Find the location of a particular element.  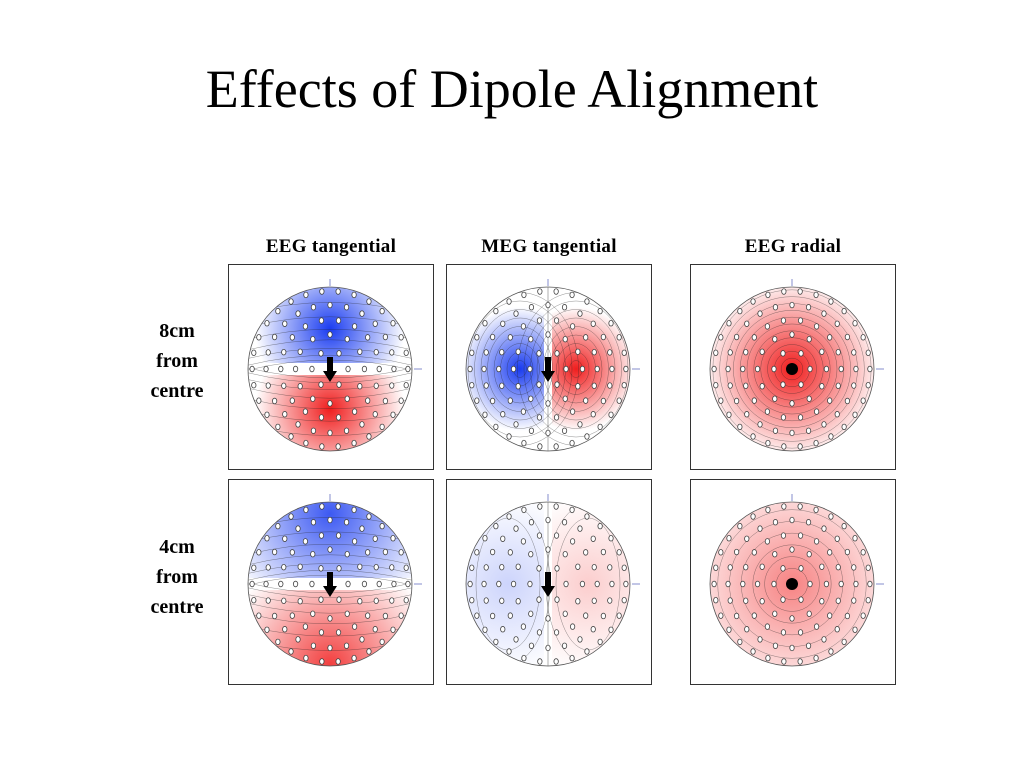

row-header-8cm: 8cm from centre is located at coordinates (177, 361).